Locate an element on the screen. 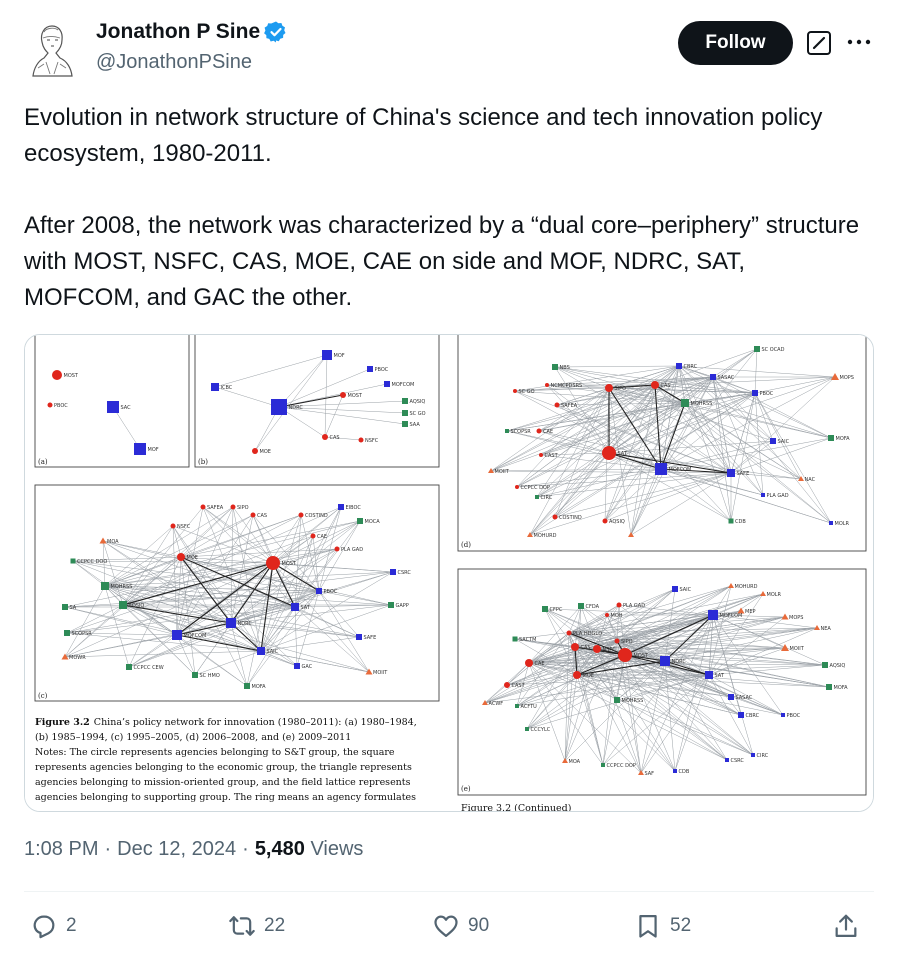  like-count: 90 is located at coordinates (479, 925).